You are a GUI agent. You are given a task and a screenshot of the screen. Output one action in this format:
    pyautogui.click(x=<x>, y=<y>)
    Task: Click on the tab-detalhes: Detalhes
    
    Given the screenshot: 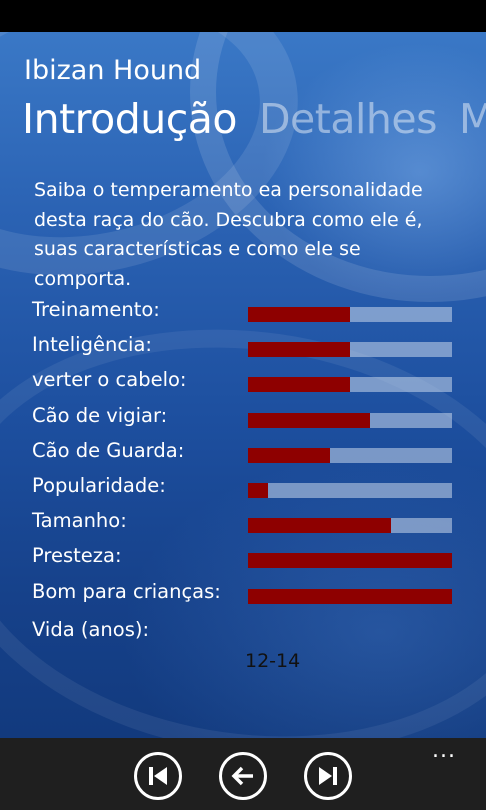 What is the action you would take?
    pyautogui.click(x=347, y=119)
    